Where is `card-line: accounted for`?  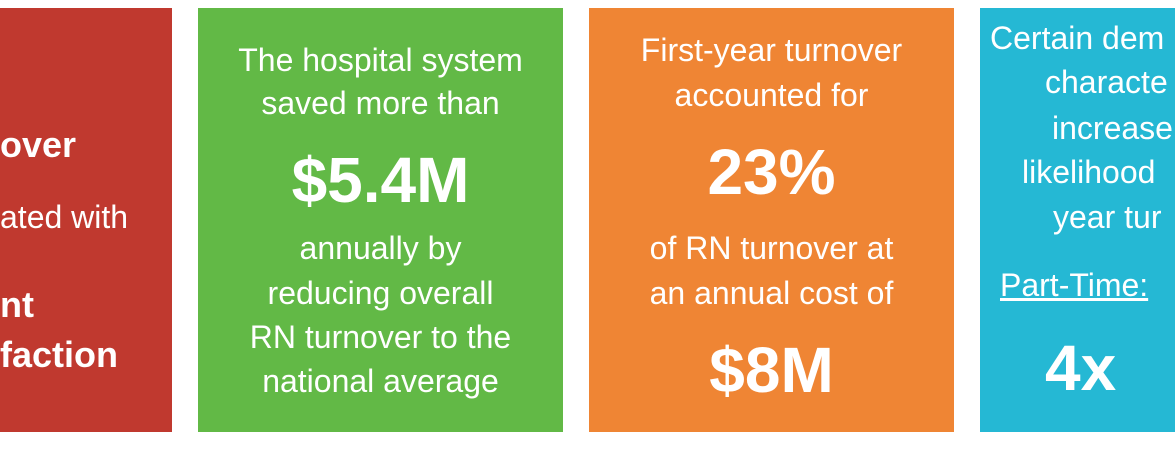 card-line: accounted for is located at coordinates (771, 95).